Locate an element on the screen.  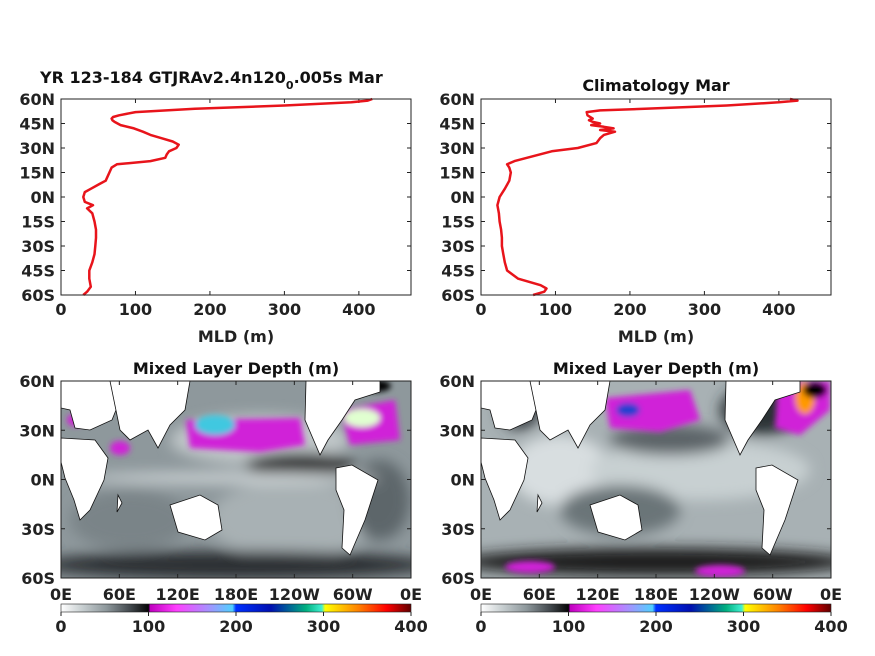
profile-title-left: YR 123-184 GTJRAv2.4n1200.005s Mar is located at coordinates (211, 80).